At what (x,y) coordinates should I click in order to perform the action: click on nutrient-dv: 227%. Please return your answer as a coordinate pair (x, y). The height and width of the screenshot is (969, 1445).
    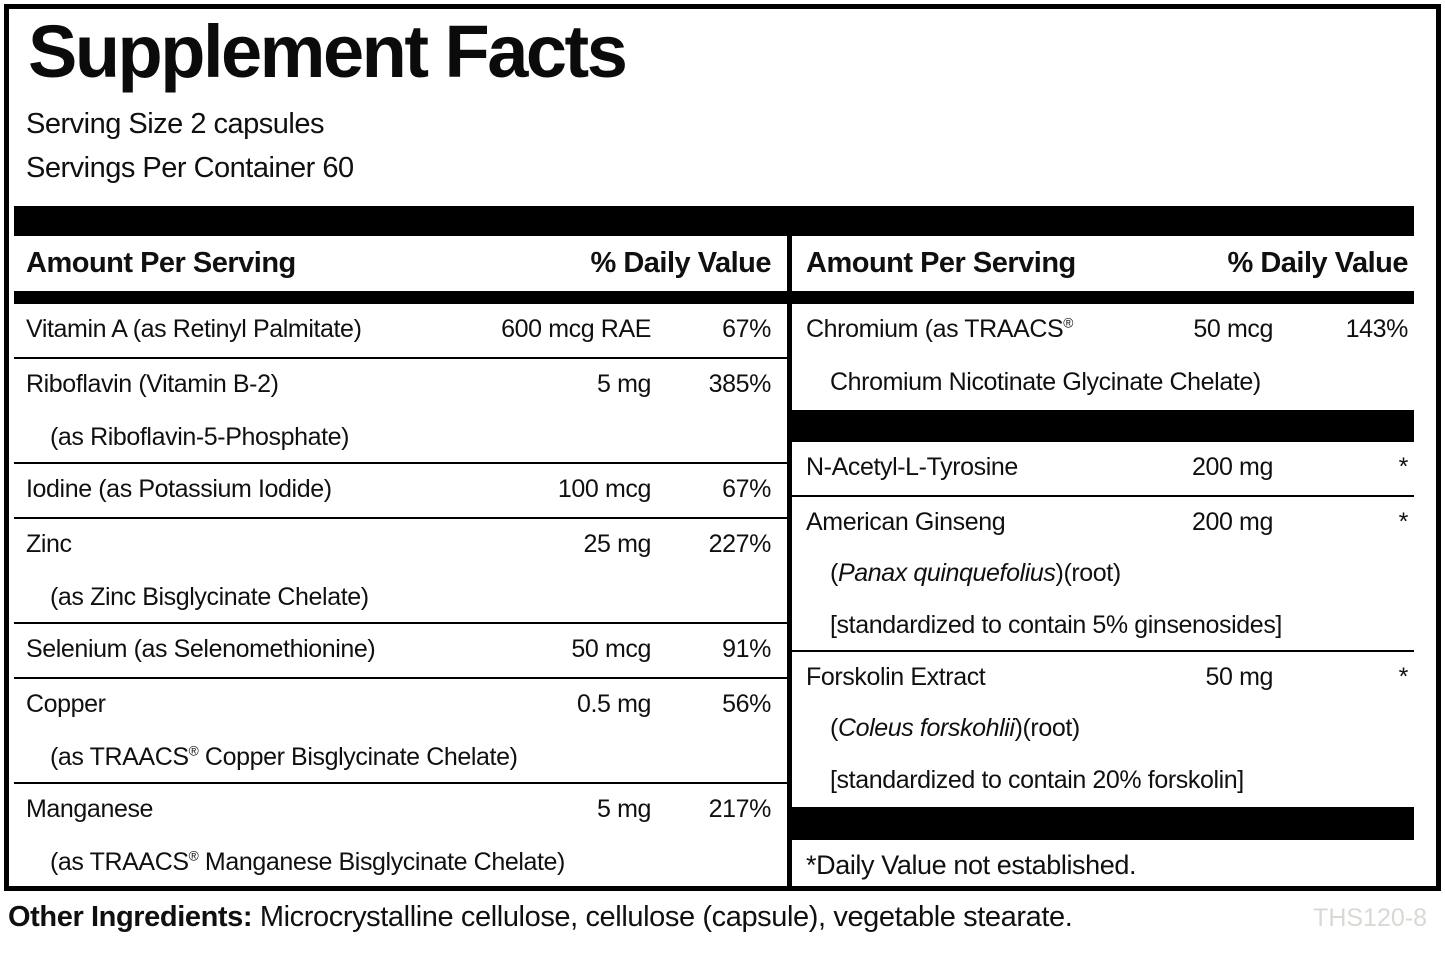
    Looking at the image, I should click on (740, 544).